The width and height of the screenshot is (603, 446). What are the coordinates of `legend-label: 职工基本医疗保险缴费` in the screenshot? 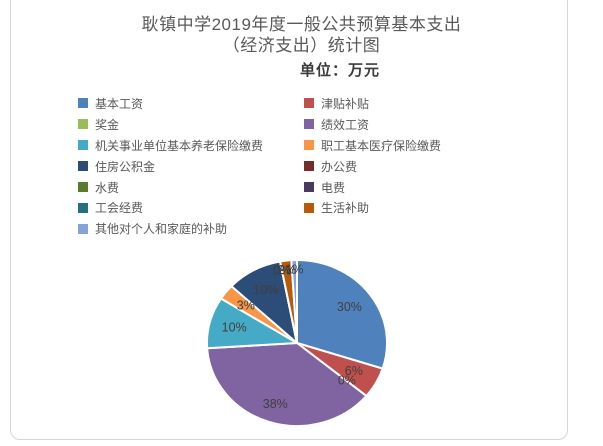 It's located at (381, 145).